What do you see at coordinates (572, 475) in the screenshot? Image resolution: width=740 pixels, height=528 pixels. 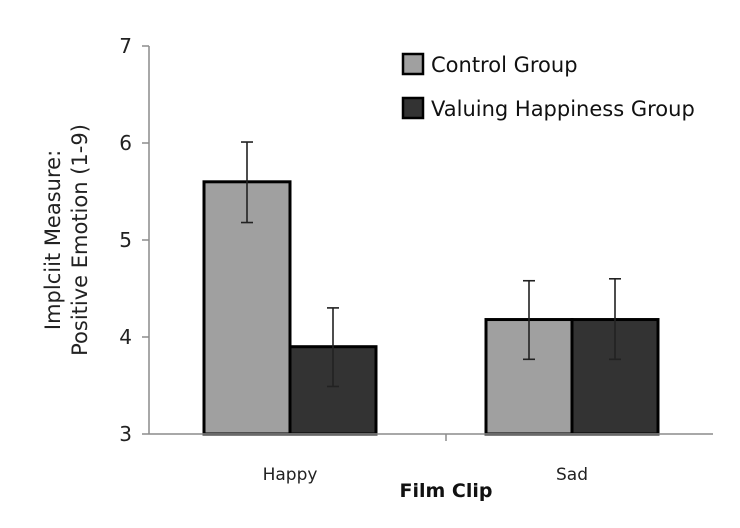 I see `x-tick-label-sad: Sad` at bounding box center [572, 475].